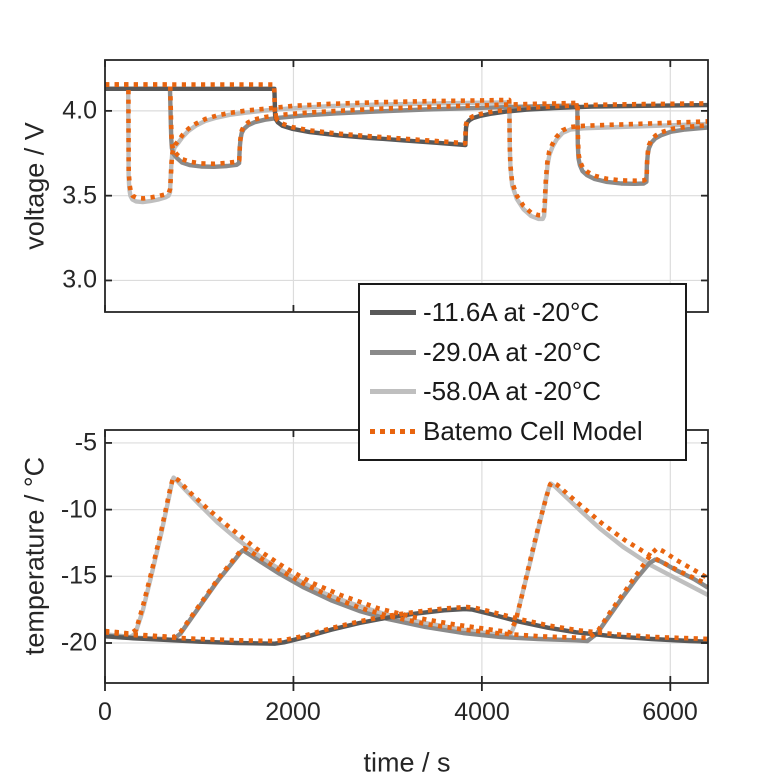 The width and height of the screenshot is (781, 781). What do you see at coordinates (78, 509) in the screenshot?
I see `y-tick-label: -10` at bounding box center [78, 509].